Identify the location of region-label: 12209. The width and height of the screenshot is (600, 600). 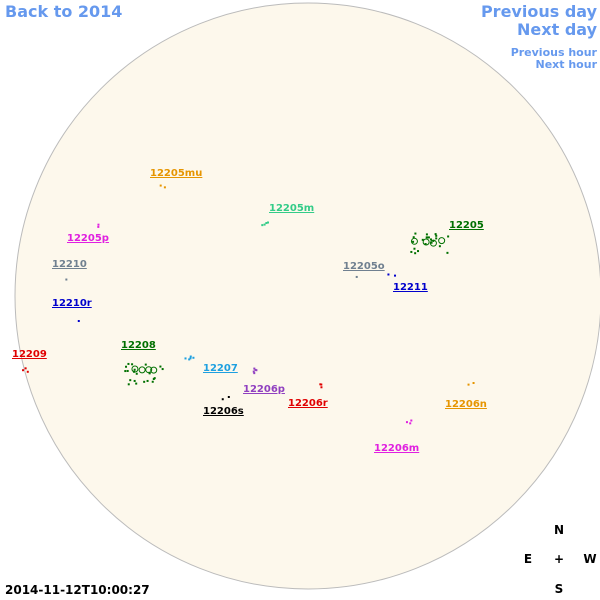
(29, 354).